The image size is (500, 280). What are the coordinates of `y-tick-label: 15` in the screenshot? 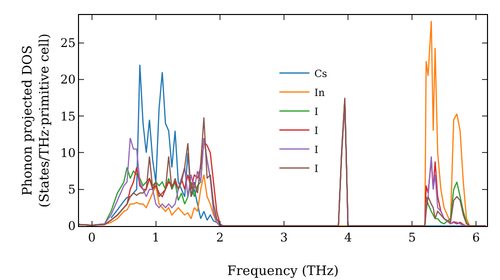 It's located at (68, 116).